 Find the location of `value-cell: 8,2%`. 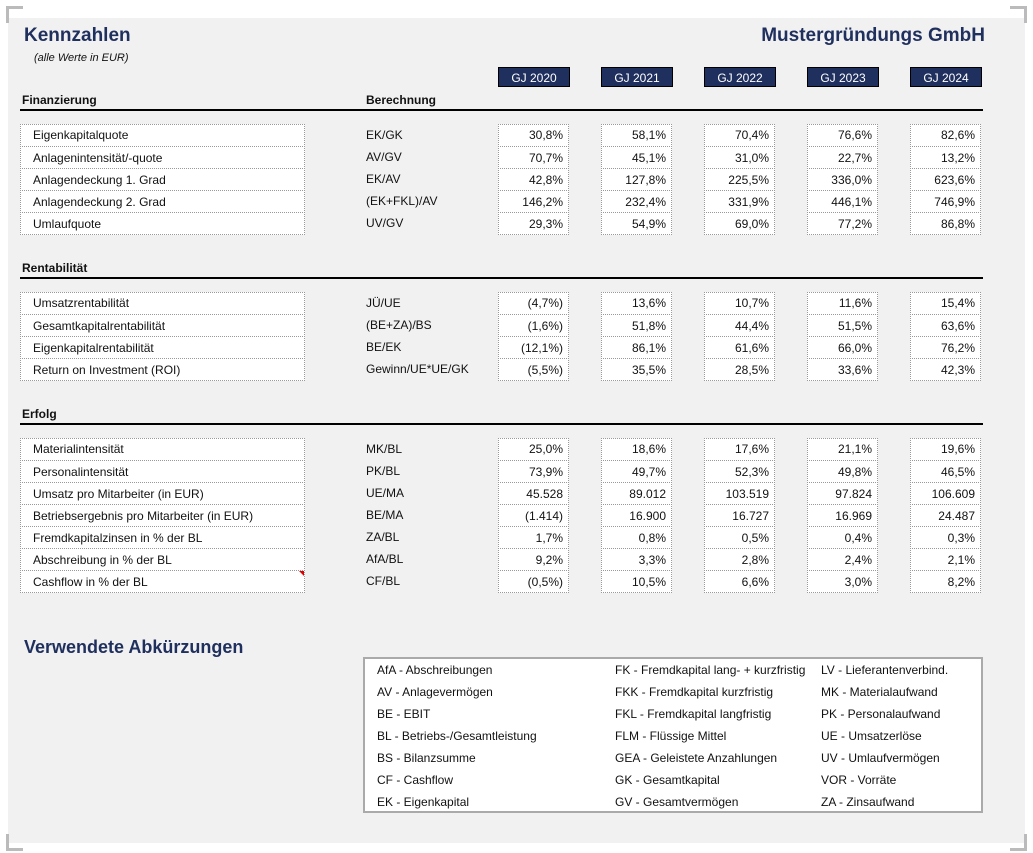

value-cell: 8,2% is located at coordinates (945, 581).